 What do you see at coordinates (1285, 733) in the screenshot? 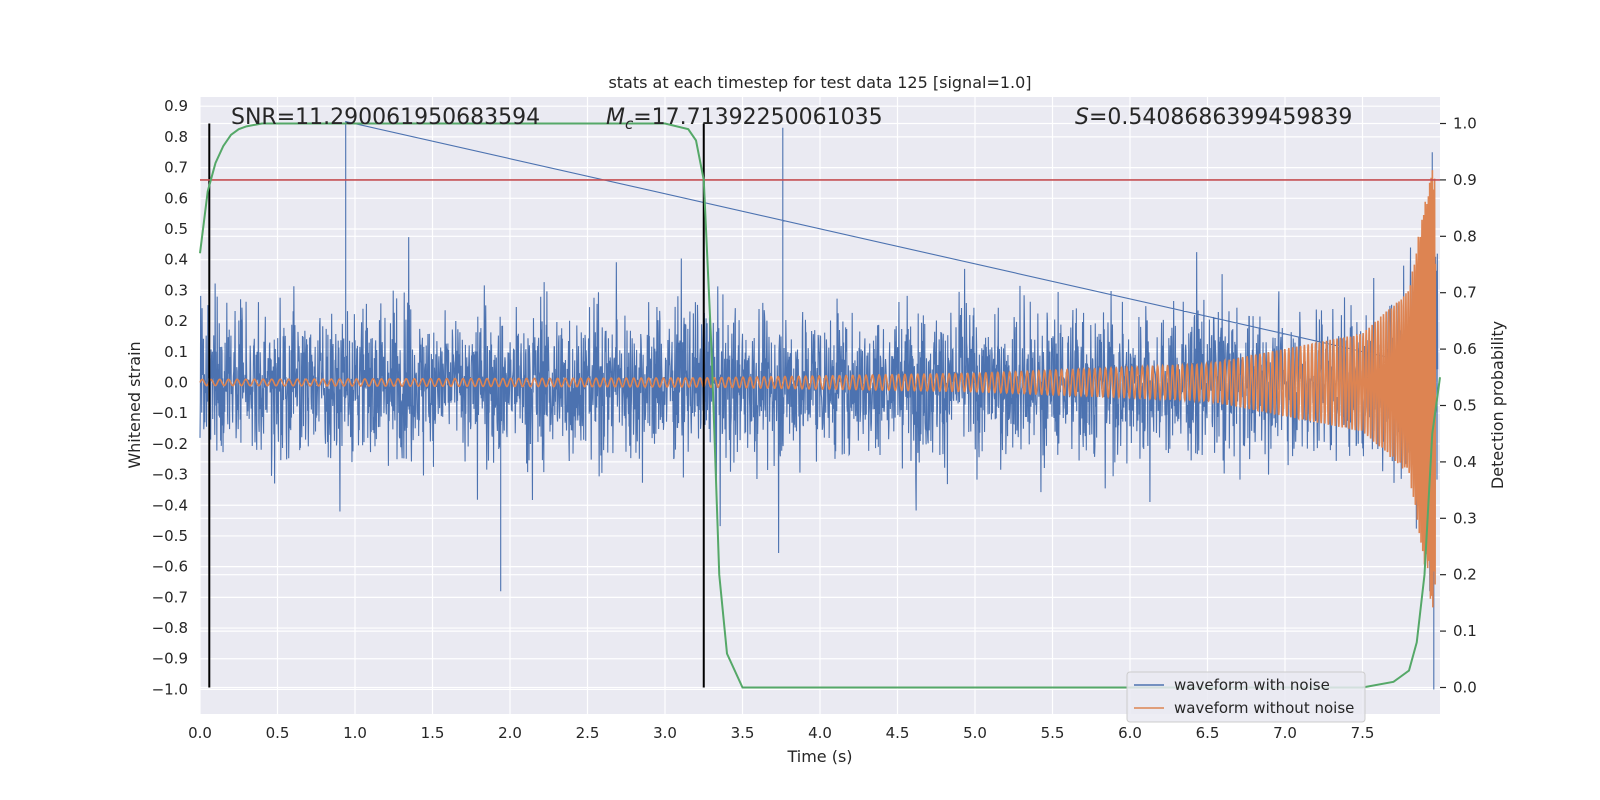
I see `x-tick-label: 7.0` at bounding box center [1285, 733].